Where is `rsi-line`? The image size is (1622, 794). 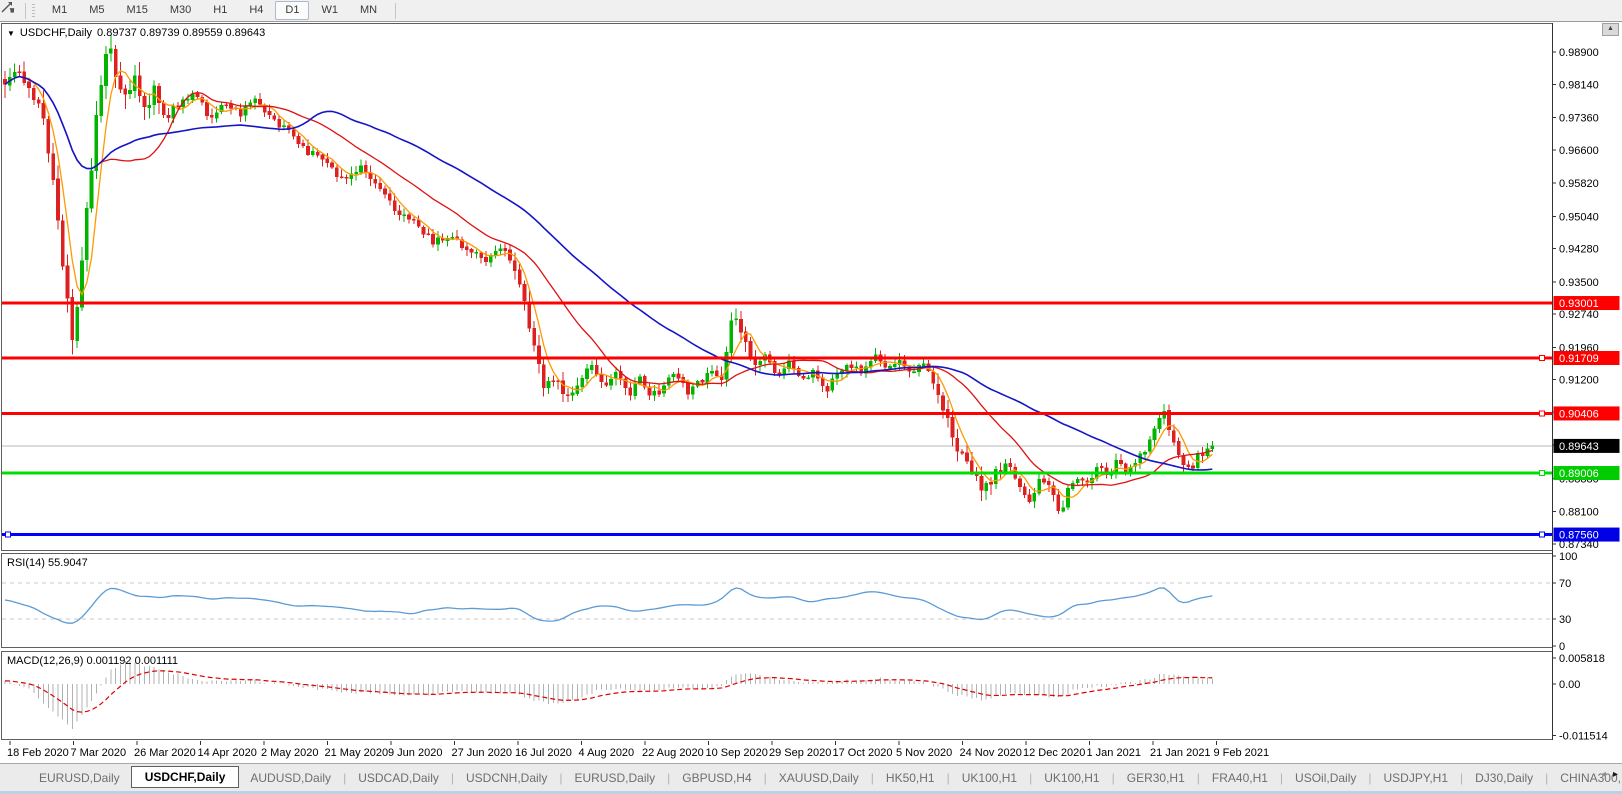
rsi-line is located at coordinates (608, 605).